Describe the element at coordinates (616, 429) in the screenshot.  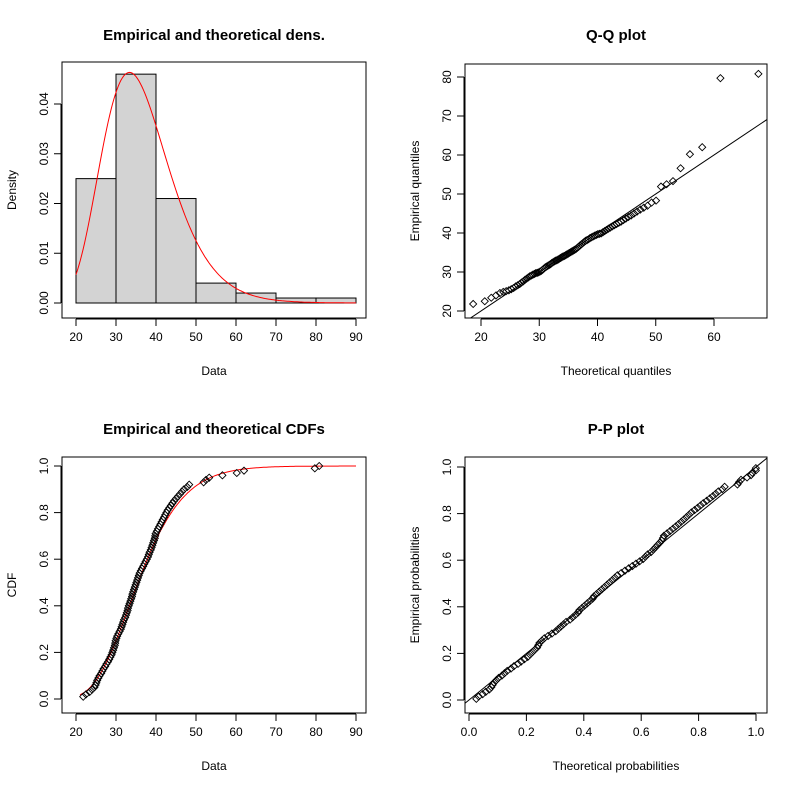
I see `plot-title: P-P plot` at that location.